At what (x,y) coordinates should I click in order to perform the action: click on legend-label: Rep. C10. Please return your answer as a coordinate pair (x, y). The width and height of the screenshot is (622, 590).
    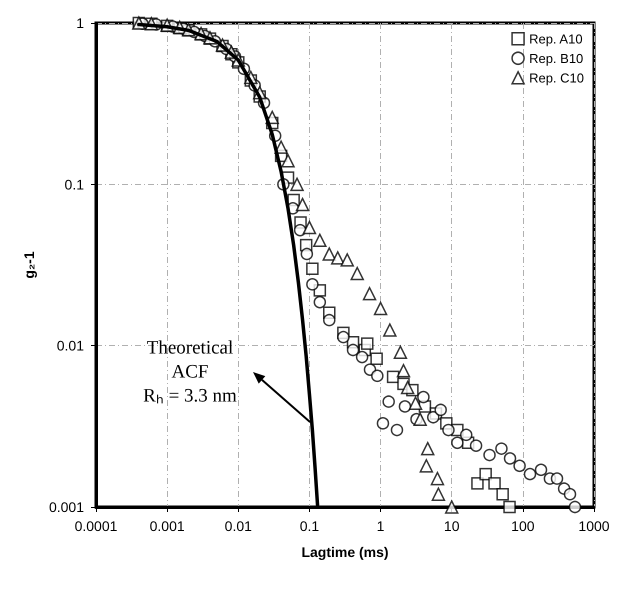
    Looking at the image, I should click on (556, 78).